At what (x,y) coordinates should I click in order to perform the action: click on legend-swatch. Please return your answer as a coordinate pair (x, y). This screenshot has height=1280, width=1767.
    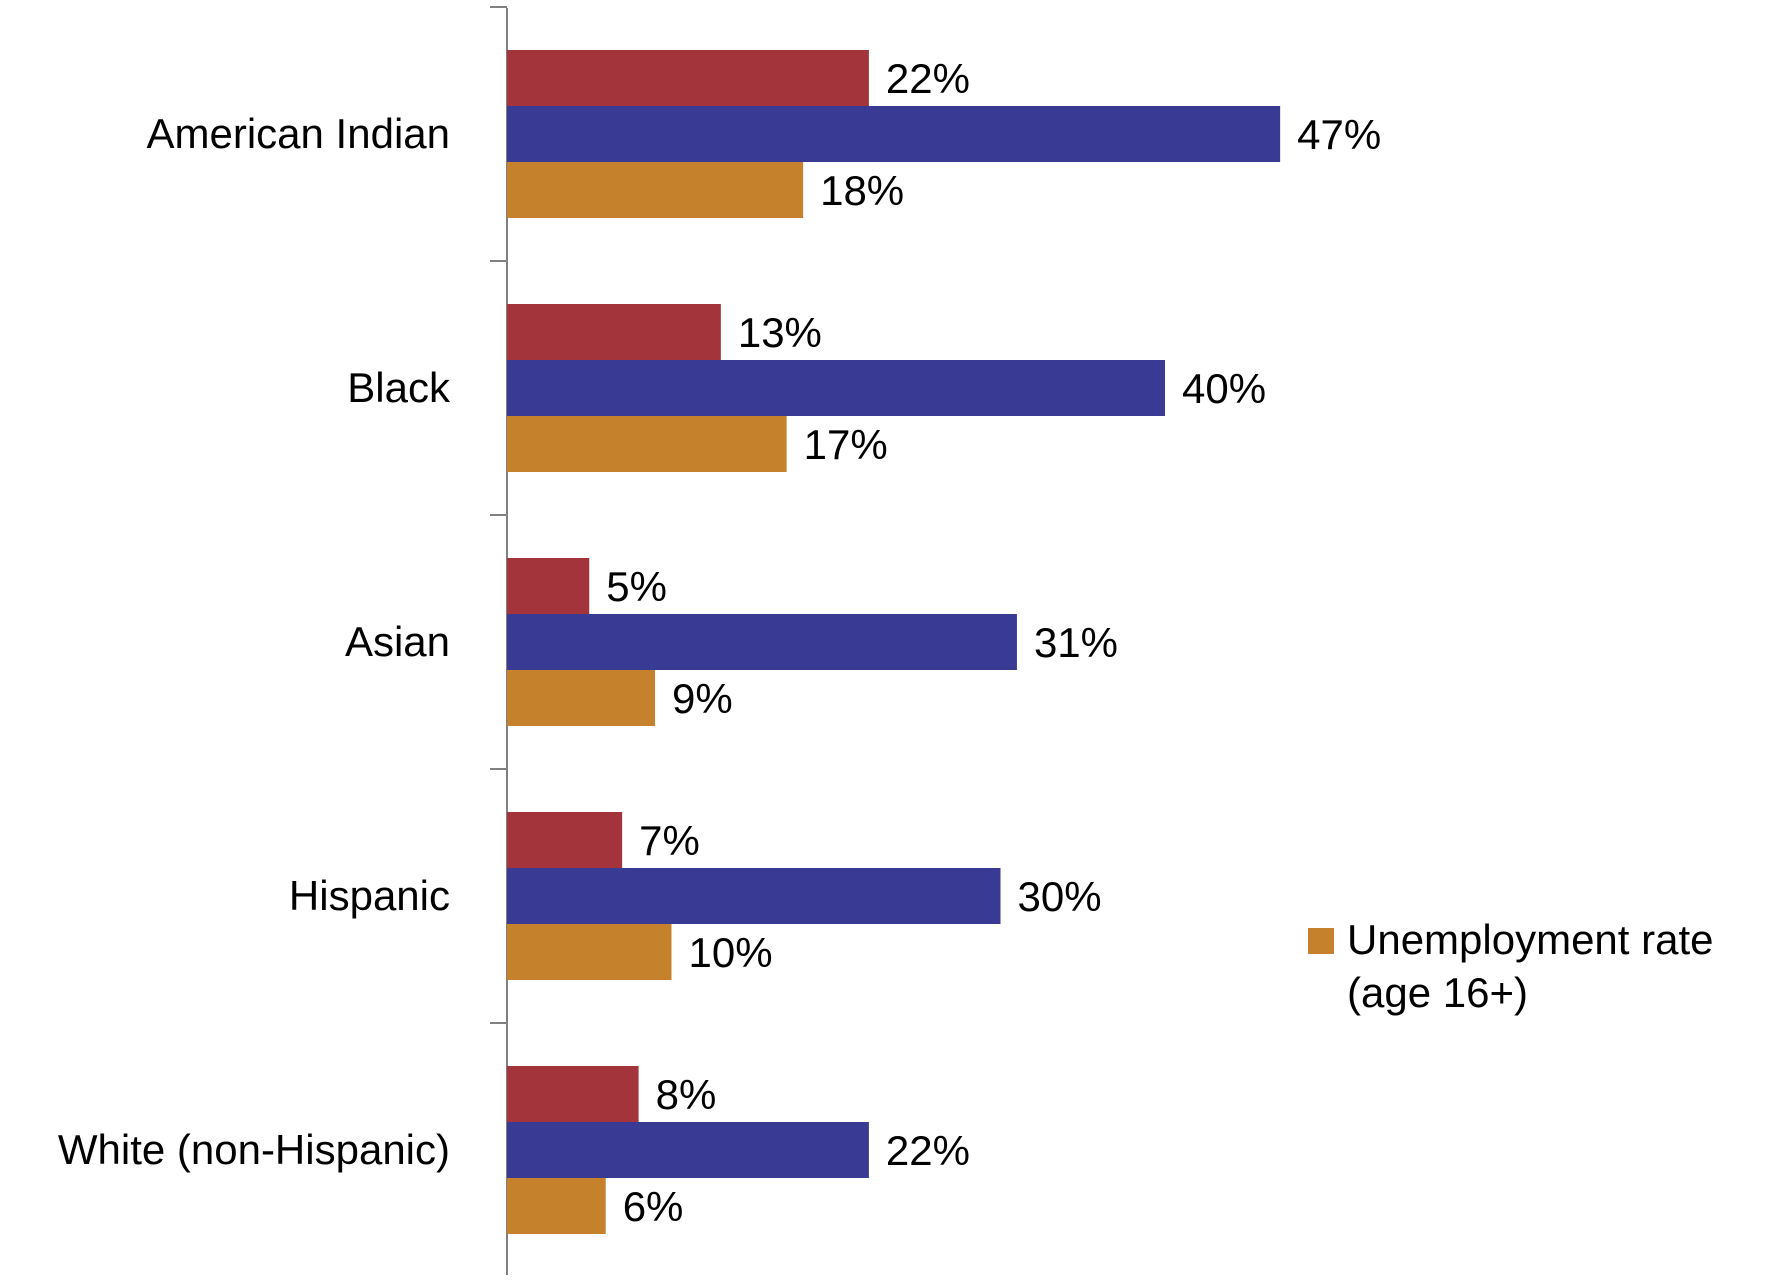
    Looking at the image, I should click on (1321, 941).